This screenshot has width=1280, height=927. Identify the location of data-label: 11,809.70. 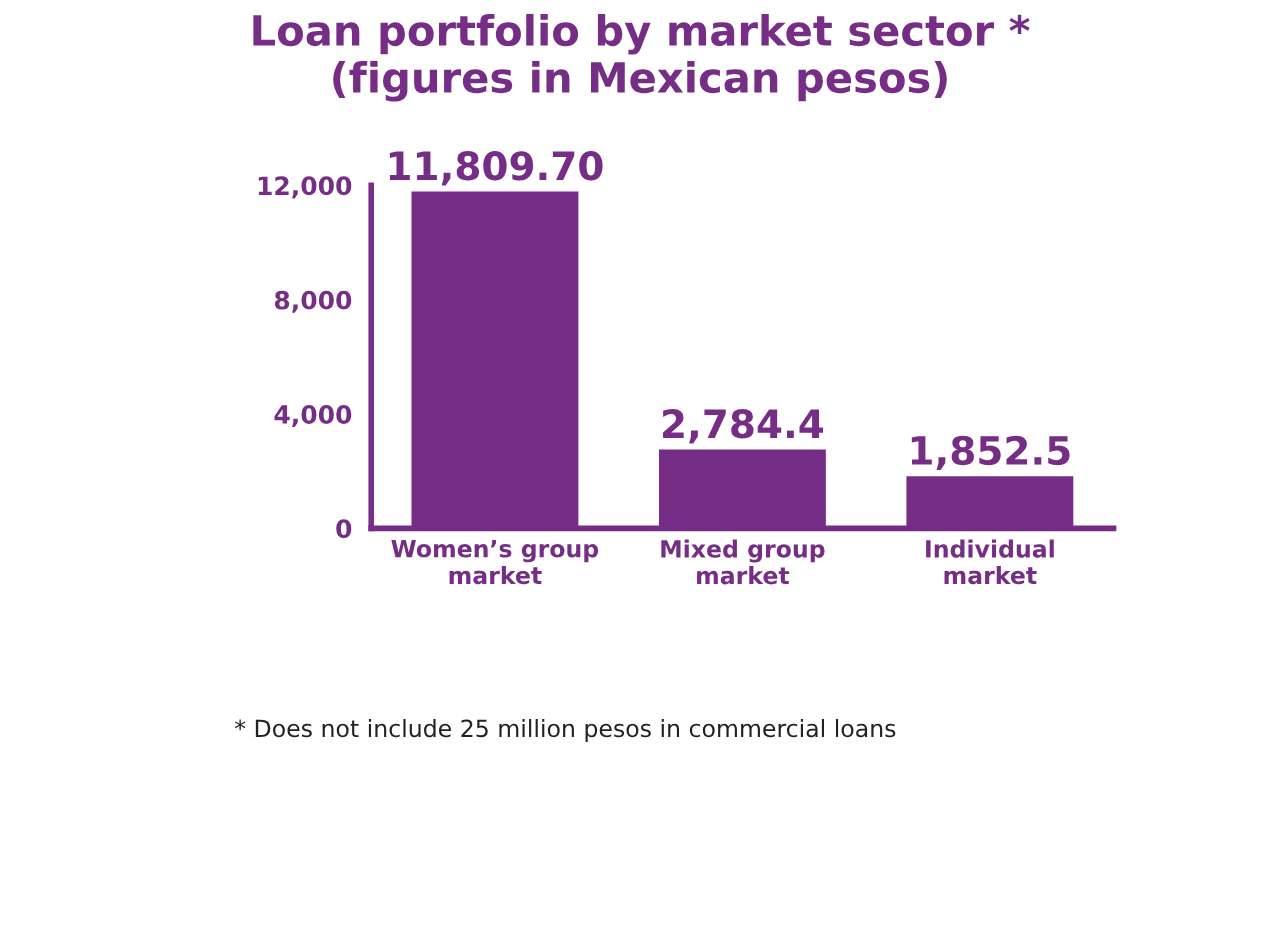
(496, 168).